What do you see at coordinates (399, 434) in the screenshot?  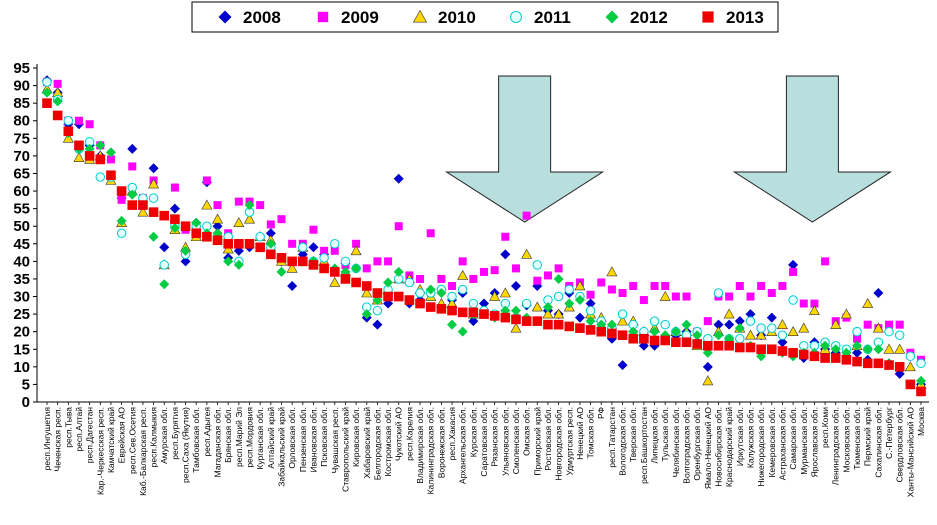 I see `x-tick-label: Чукотский АО` at bounding box center [399, 434].